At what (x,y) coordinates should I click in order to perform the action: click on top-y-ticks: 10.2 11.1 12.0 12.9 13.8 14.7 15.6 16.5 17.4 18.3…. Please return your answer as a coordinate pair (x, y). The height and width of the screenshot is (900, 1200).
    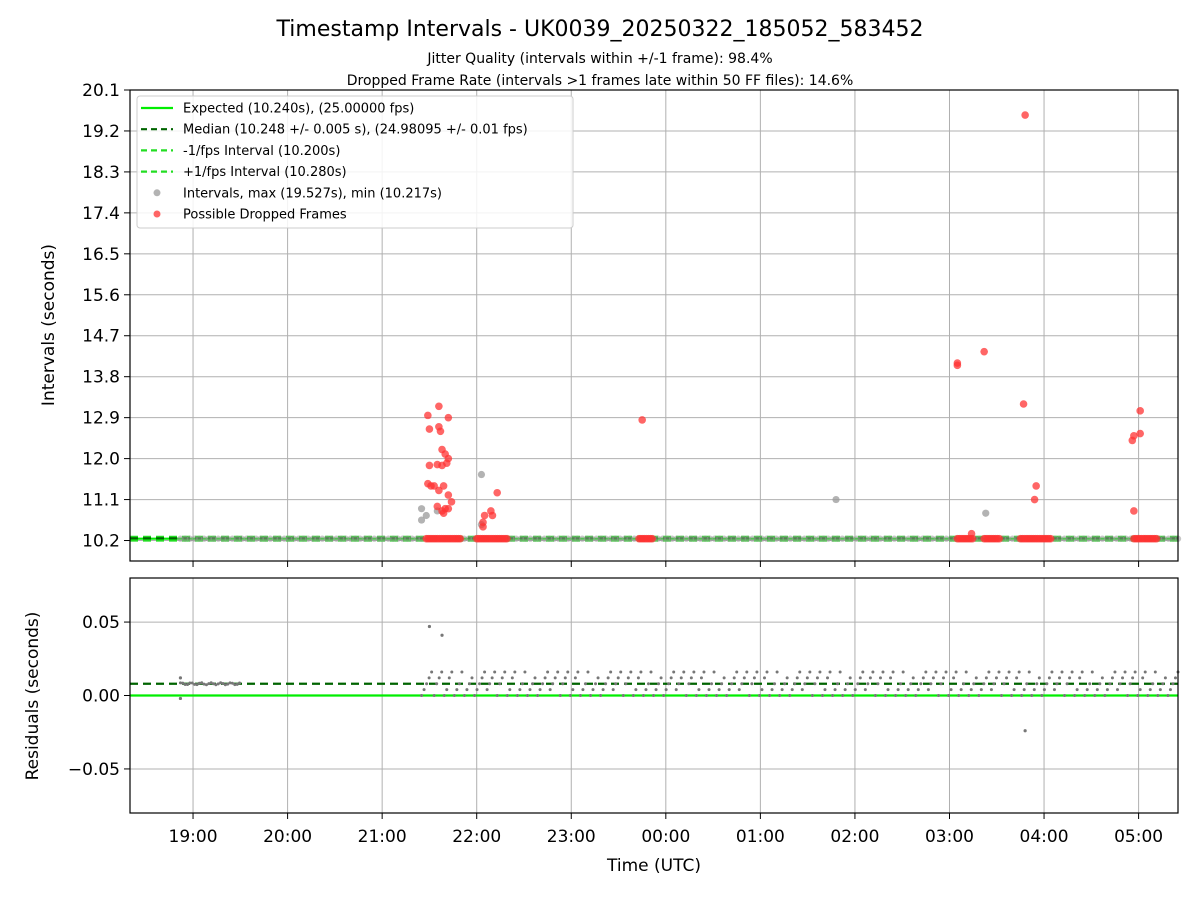
    Looking at the image, I should click on (106, 316).